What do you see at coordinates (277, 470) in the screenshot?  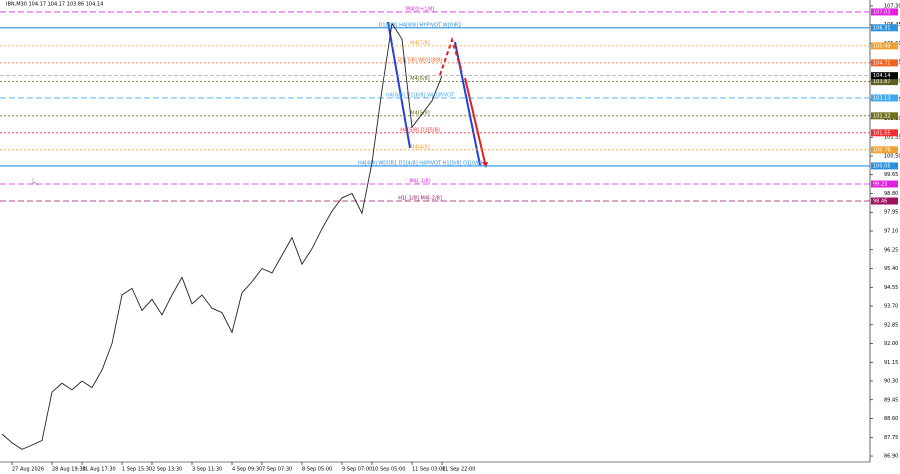 I see `x-tick-label: 7 Sep 07:30` at bounding box center [277, 470].